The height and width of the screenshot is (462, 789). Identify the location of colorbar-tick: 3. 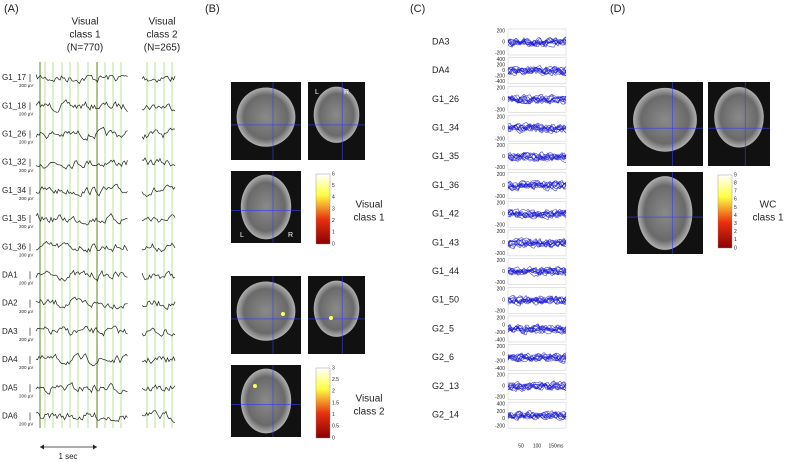
(333, 209).